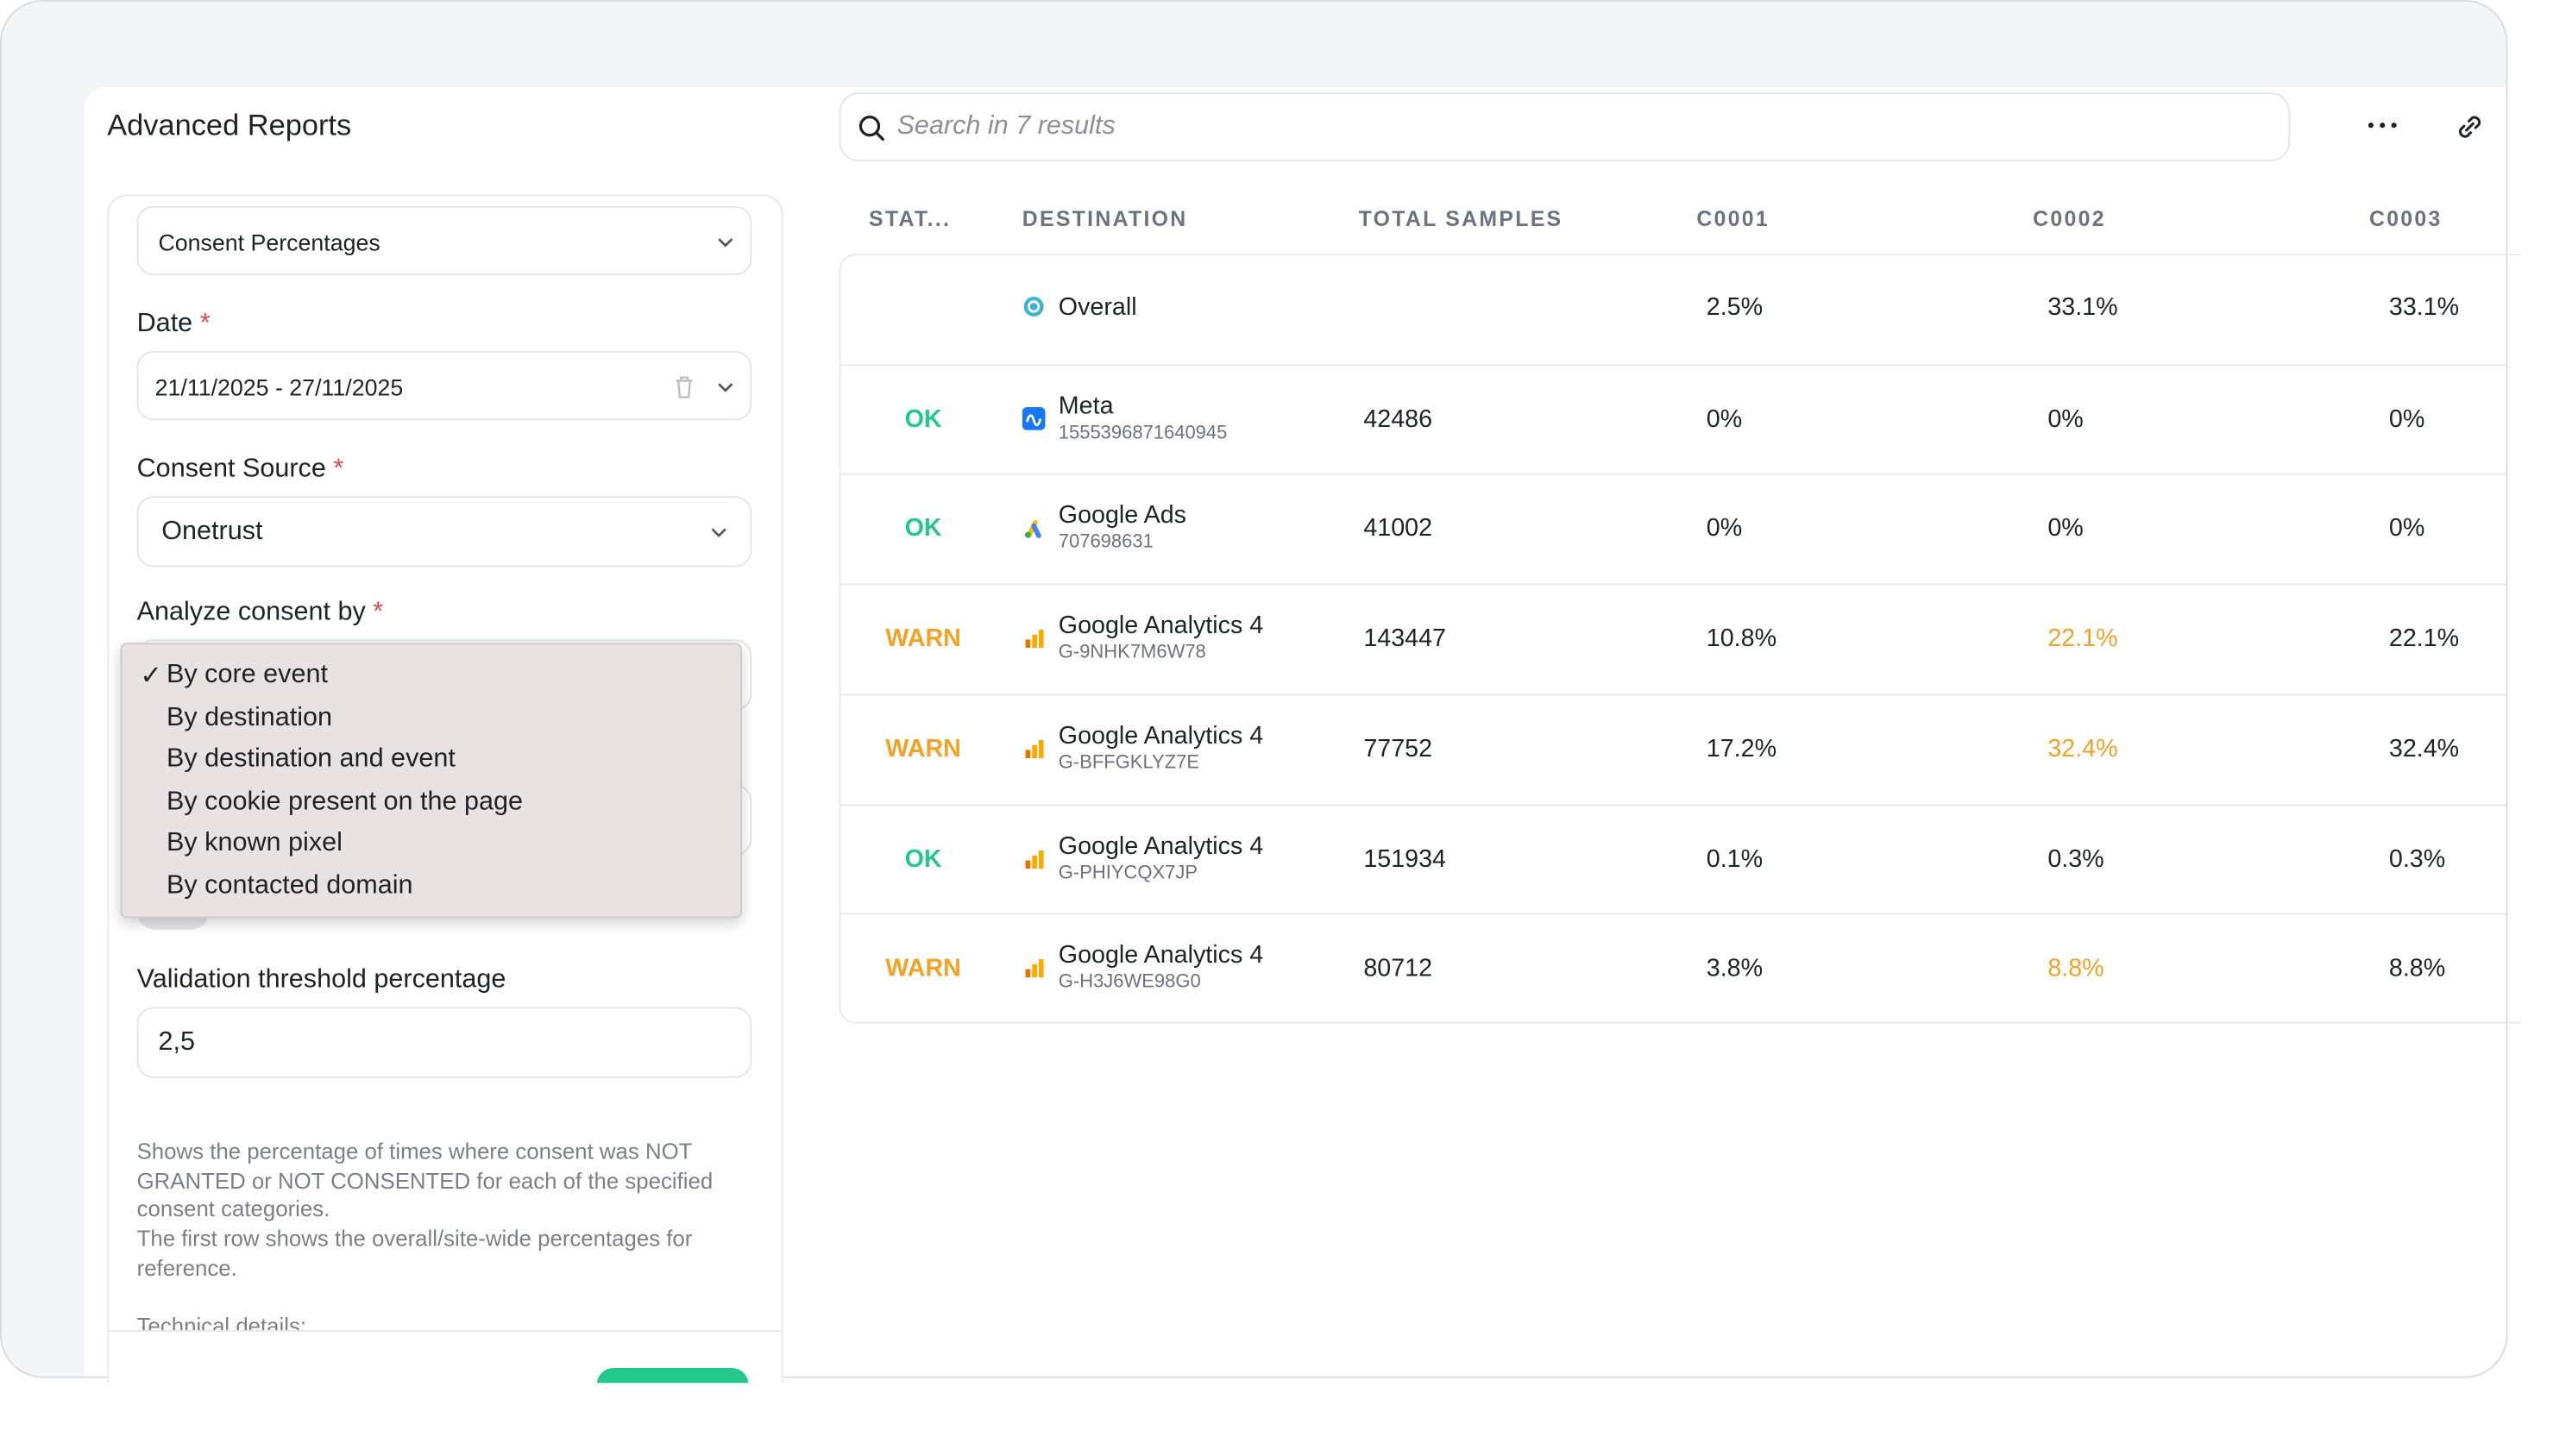 This screenshot has height=1456, width=2572. Describe the element at coordinates (230, 126) in the screenshot. I see `page-title: Advanced Reports` at that location.